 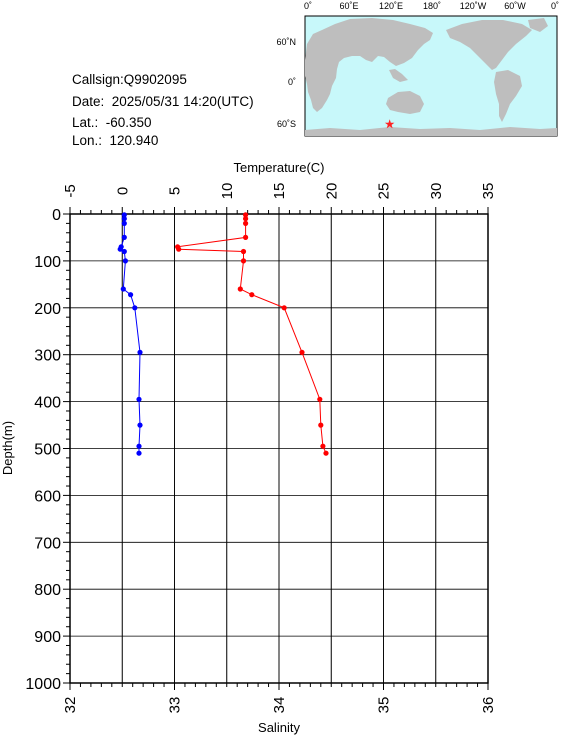 I want to click on depth-tick-label: 1000, so click(x=43, y=684).